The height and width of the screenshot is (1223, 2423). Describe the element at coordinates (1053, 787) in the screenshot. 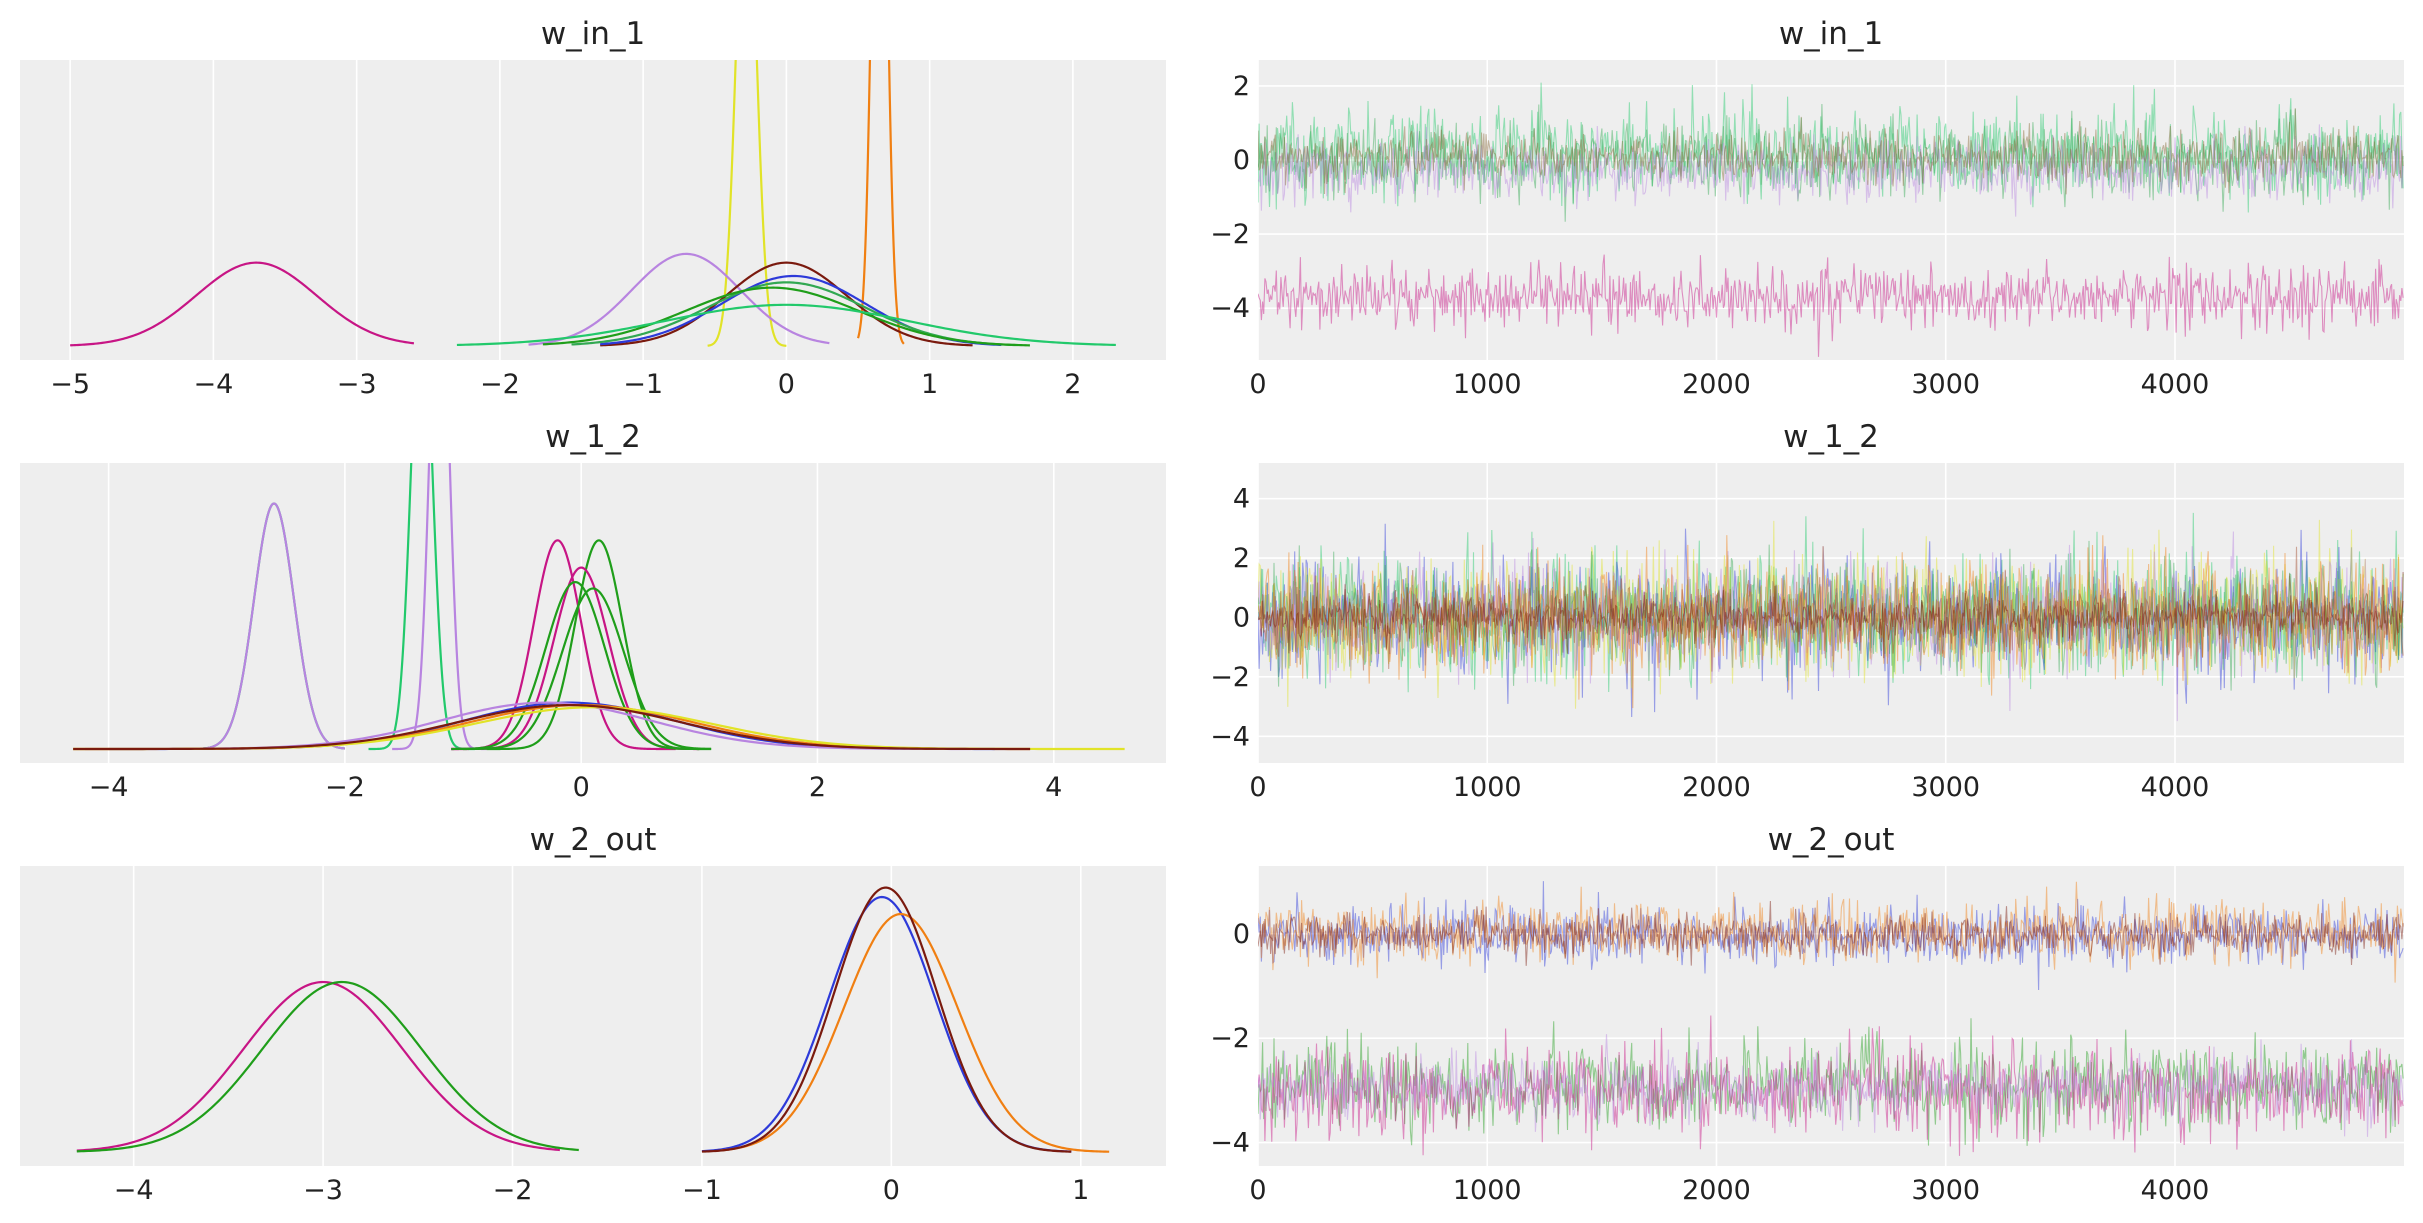

I see `x-tick-label: 4` at that location.